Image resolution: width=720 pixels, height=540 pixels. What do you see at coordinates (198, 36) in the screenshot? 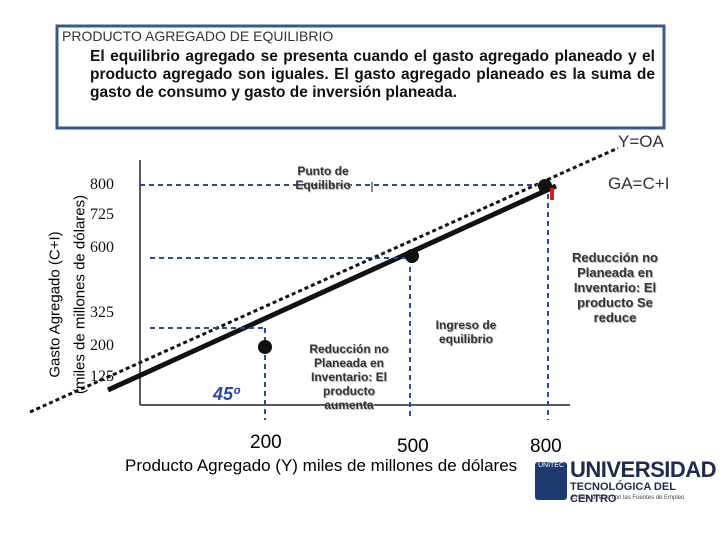
I see `title: PRODUCTO AGREGADO DE EQUILIBRIO` at bounding box center [198, 36].